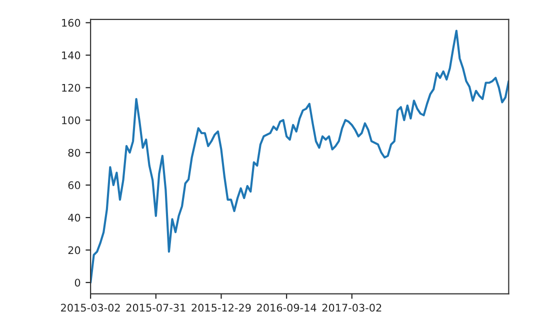 The width and height of the screenshot is (559, 324). Describe the element at coordinates (74, 185) in the screenshot. I see `y-tick-label: 60` at that location.